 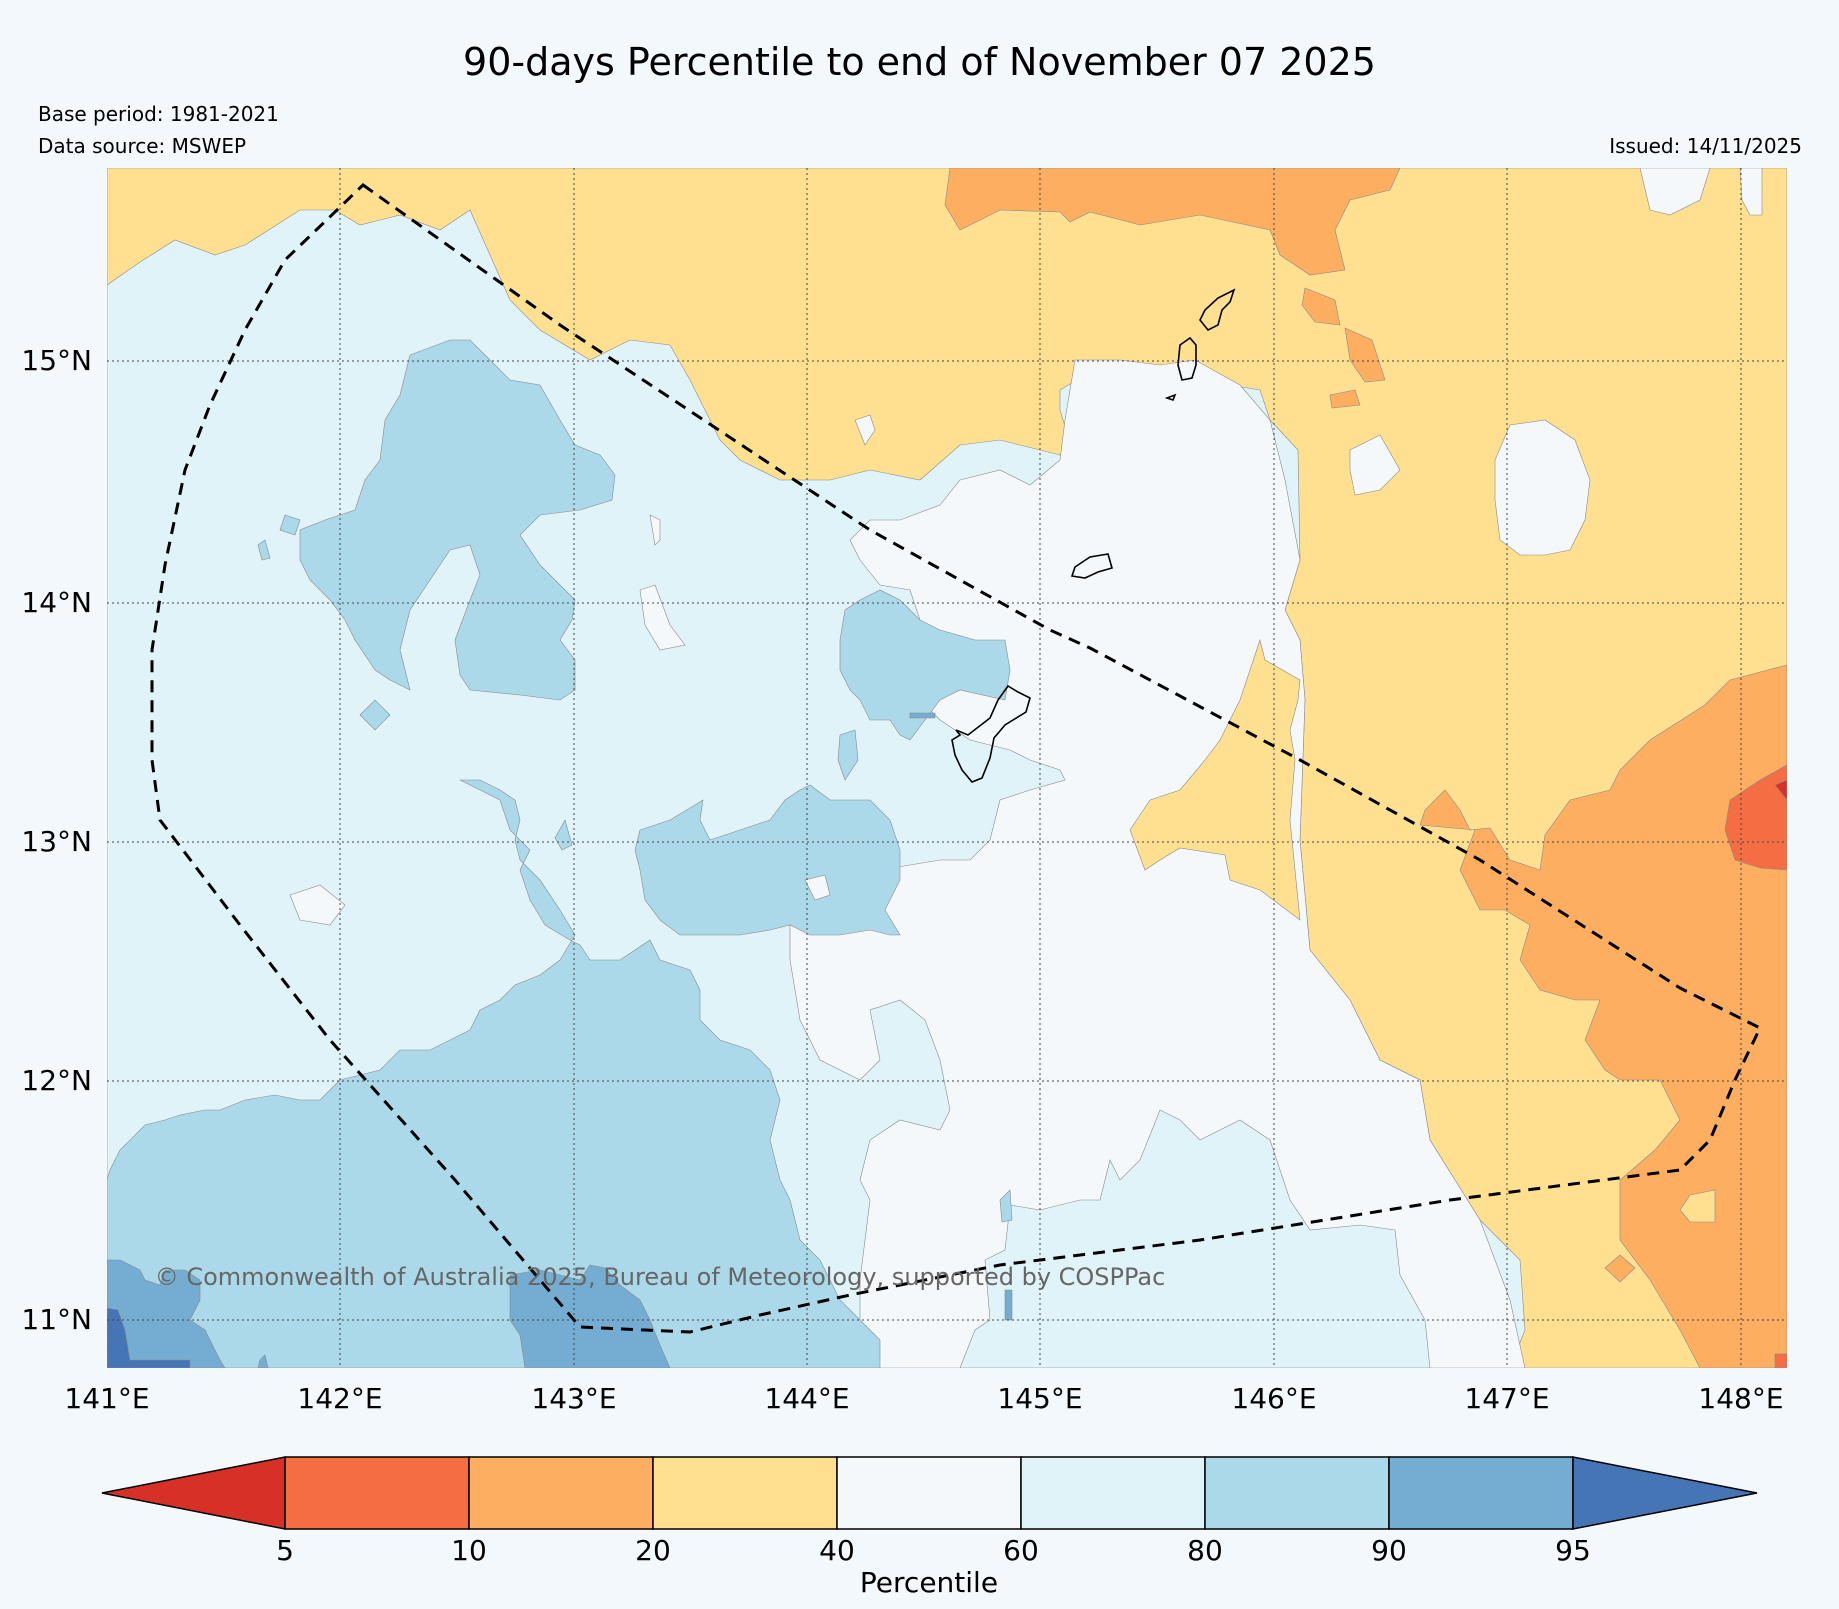 What do you see at coordinates (1780, 790) in the screenshot?
I see `band-below-5-region` at bounding box center [1780, 790].